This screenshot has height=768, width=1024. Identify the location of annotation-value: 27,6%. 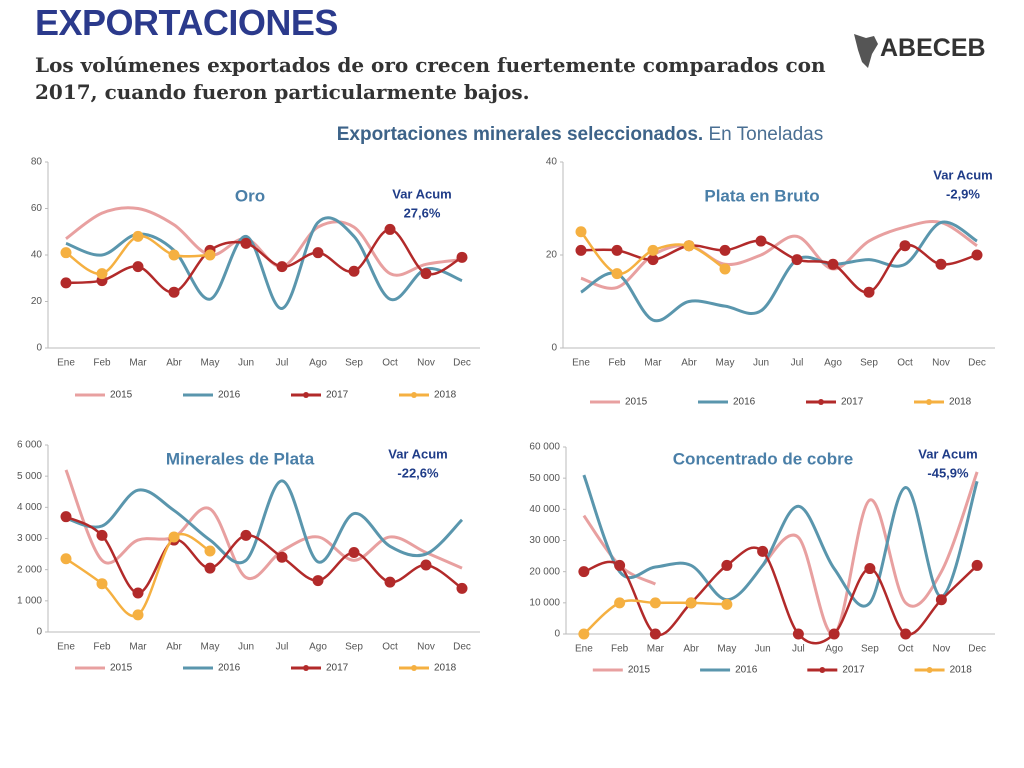
(422, 212).